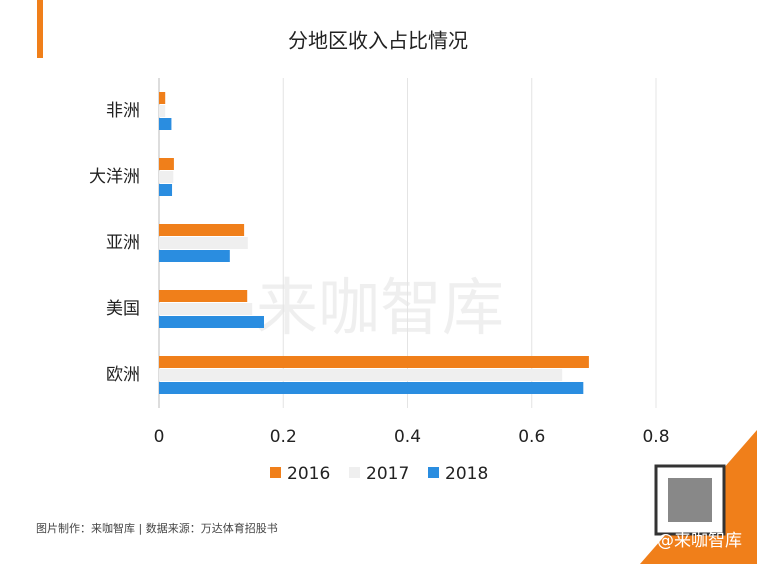  Describe the element at coordinates (387, 474) in the screenshot. I see `legend-label: 2017` at that location.